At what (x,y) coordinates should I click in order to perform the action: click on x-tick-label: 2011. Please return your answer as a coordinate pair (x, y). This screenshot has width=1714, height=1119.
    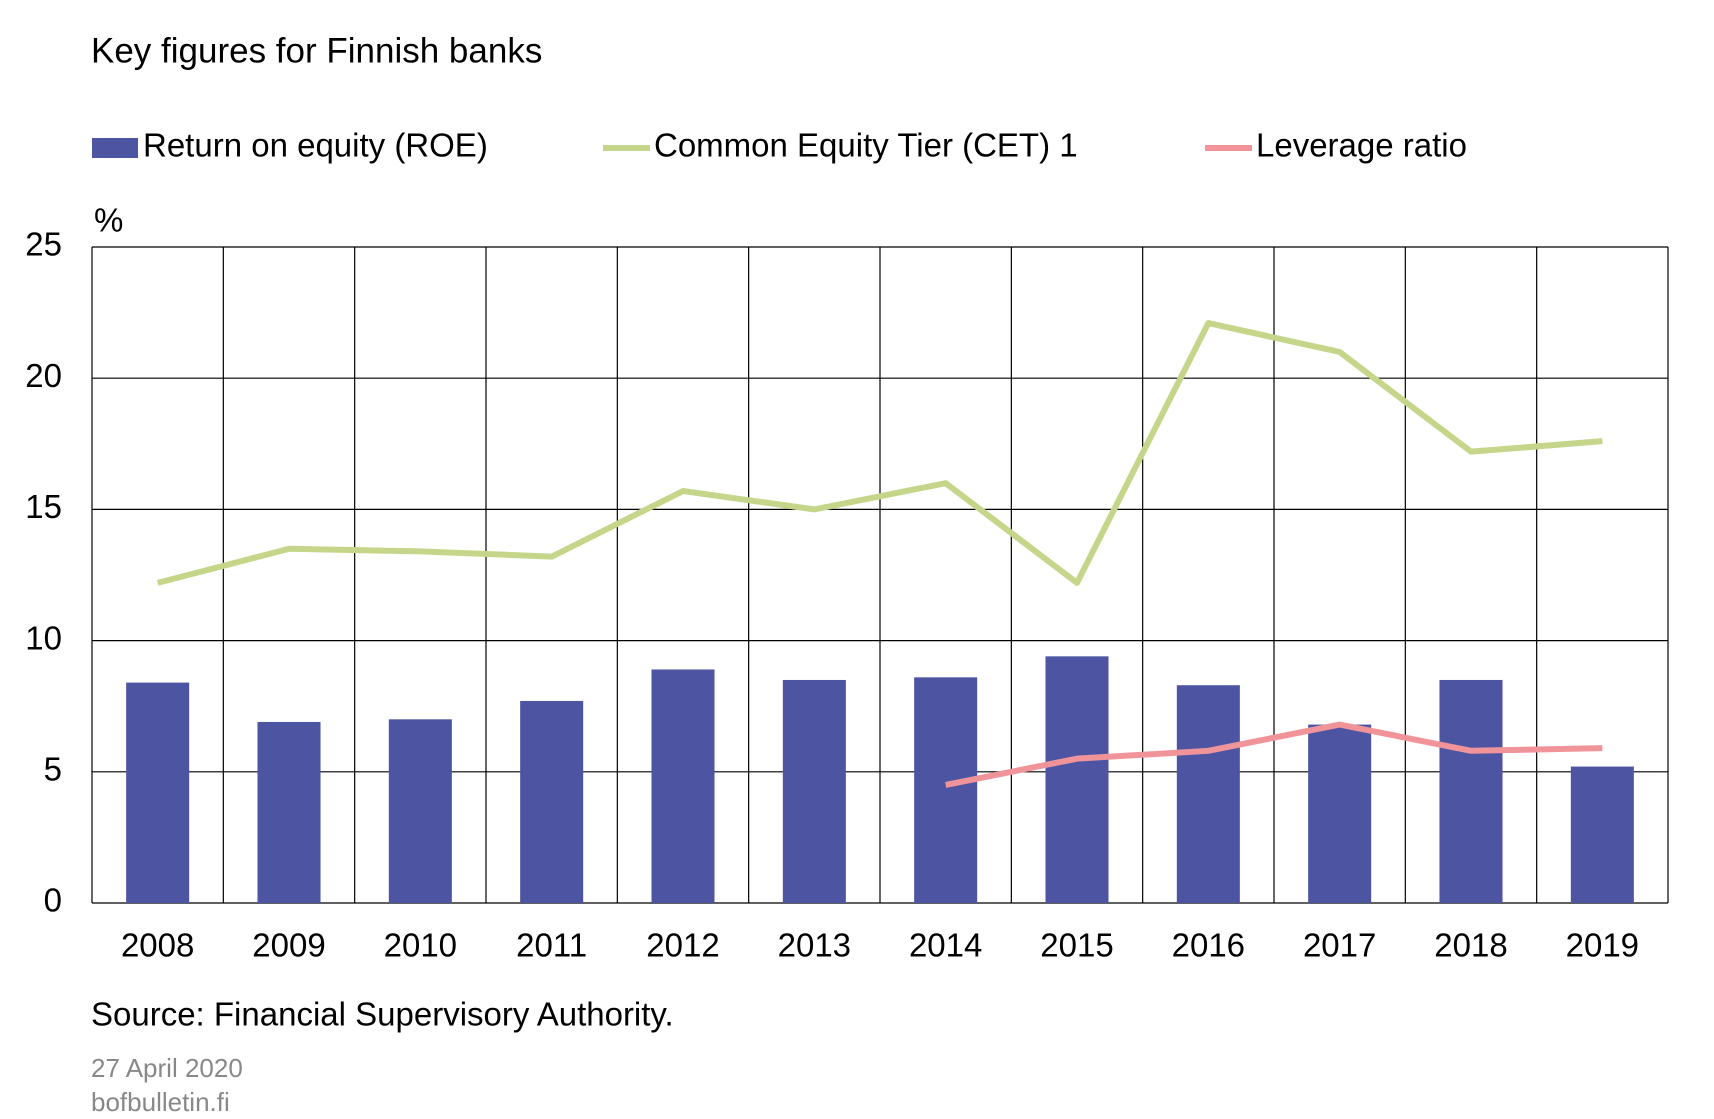
    Looking at the image, I should click on (551, 945).